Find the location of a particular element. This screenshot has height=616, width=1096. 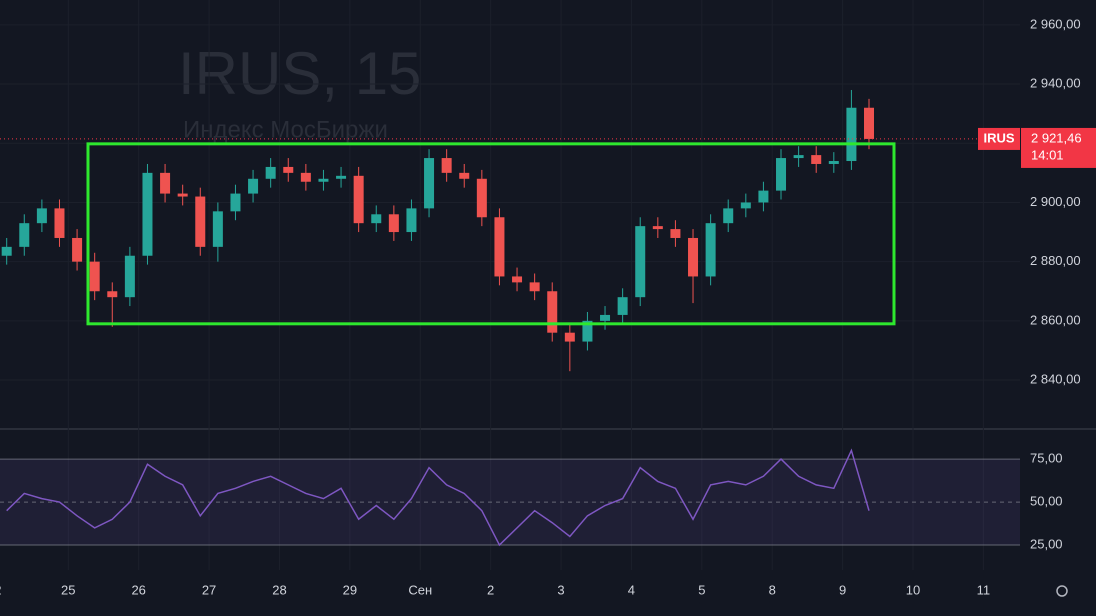

price-tag-time: 14:01 is located at coordinates (1047, 154).